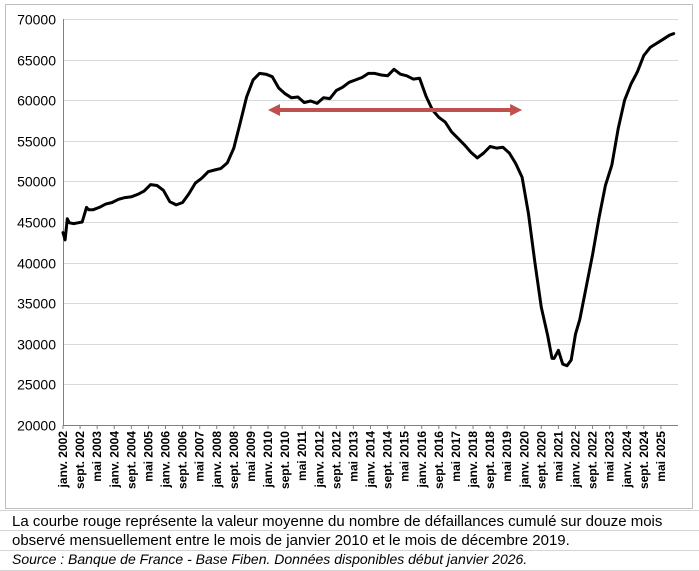  Describe the element at coordinates (507, 456) in the screenshot. I see `x-tick-label: mai 2019` at that location.